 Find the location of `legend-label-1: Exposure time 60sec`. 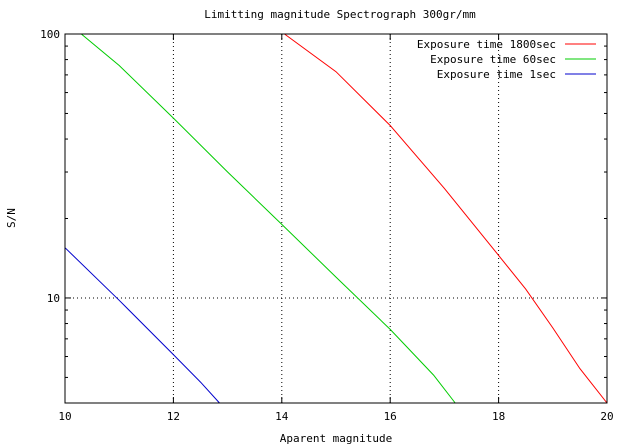

legend-label-1: Exposure time 60sec is located at coordinates (493, 59).